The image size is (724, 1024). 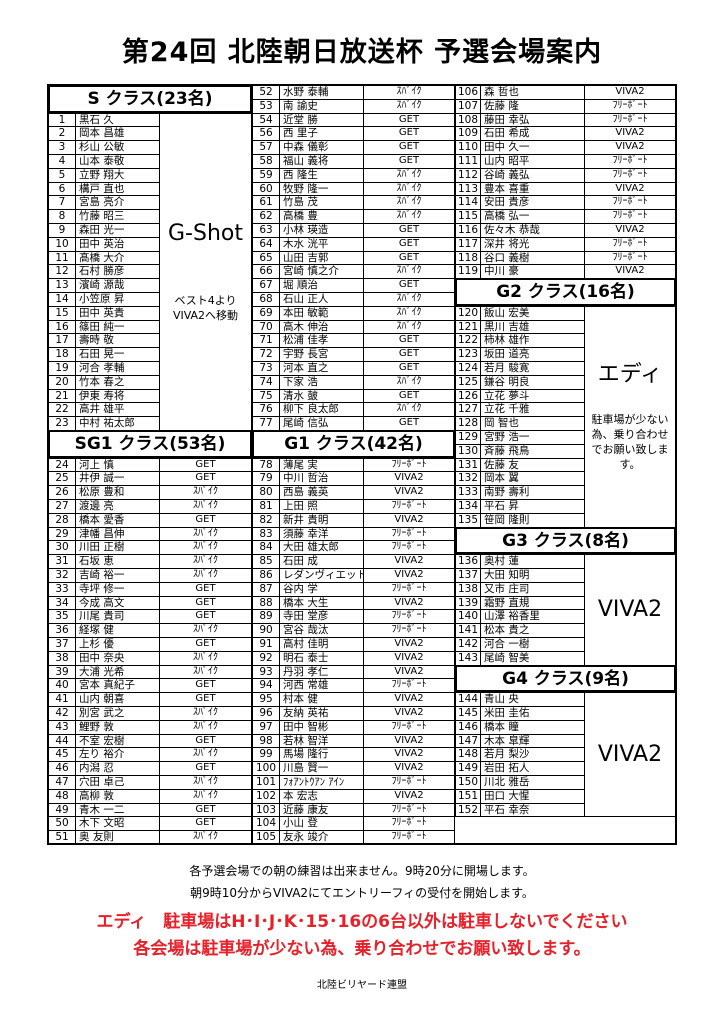 I want to click on player-name: レダンヴィエット, so click(x=321, y=575).